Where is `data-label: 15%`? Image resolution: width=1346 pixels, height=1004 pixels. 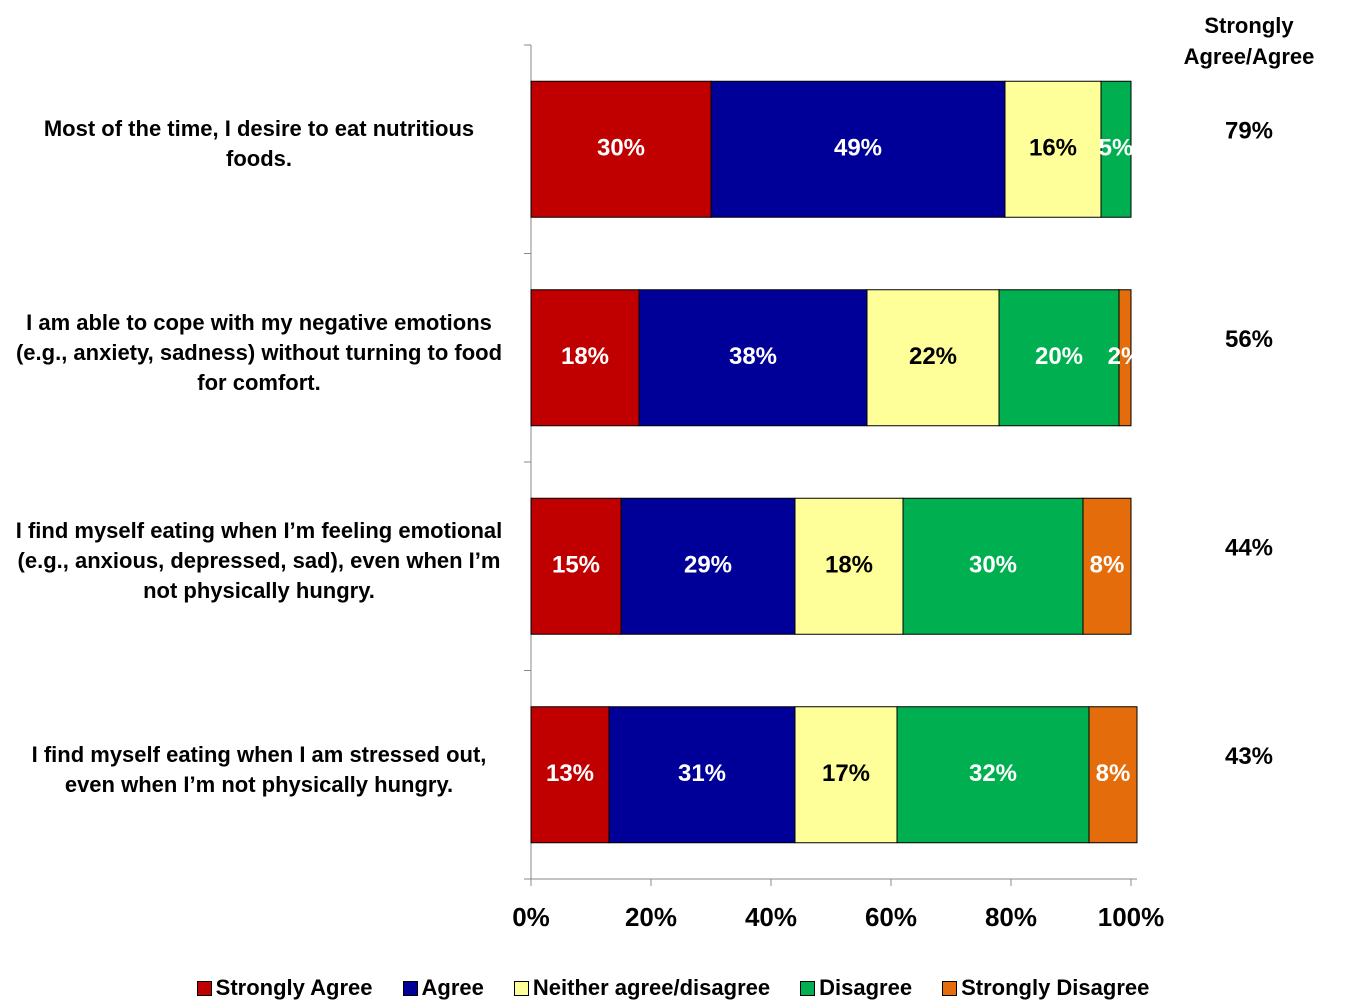
data-label: 15% is located at coordinates (576, 565).